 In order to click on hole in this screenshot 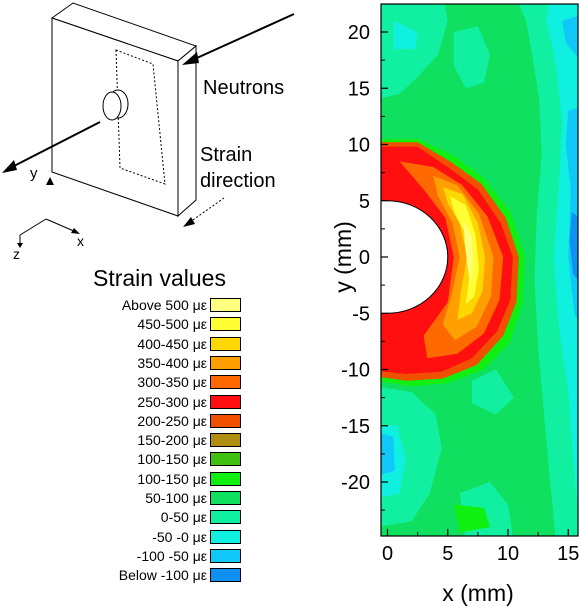, I will do `click(414, 257)`.